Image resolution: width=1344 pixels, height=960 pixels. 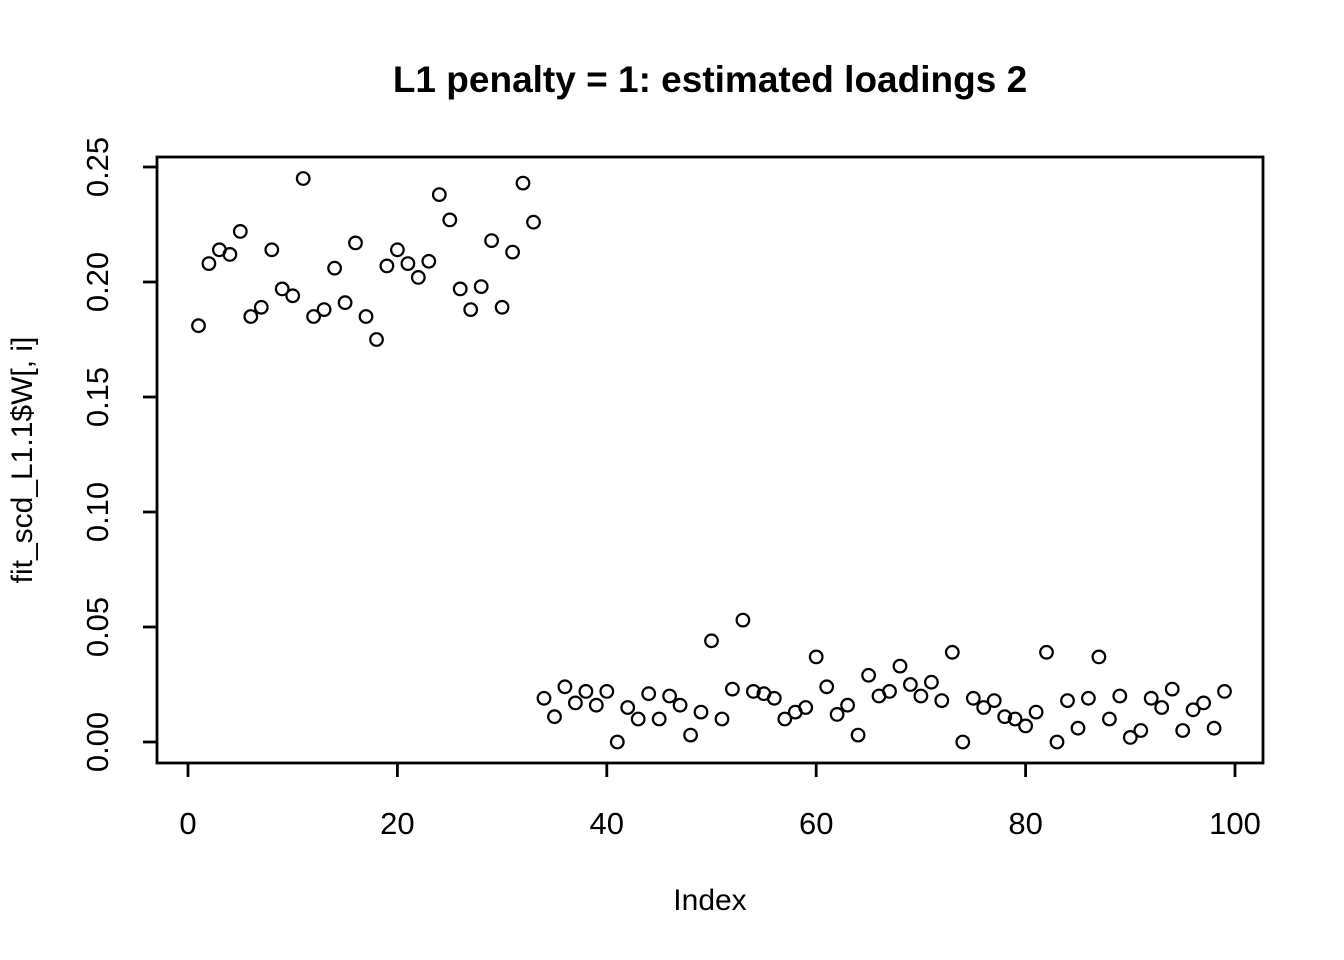 What do you see at coordinates (816, 823) in the screenshot?
I see `x-tick-label: 60` at bounding box center [816, 823].